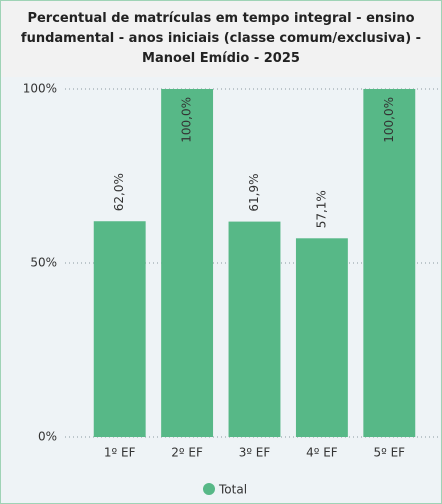 The height and width of the screenshot is (504, 442). Describe the element at coordinates (232, 490) in the screenshot. I see `legend-label: Total` at that location.